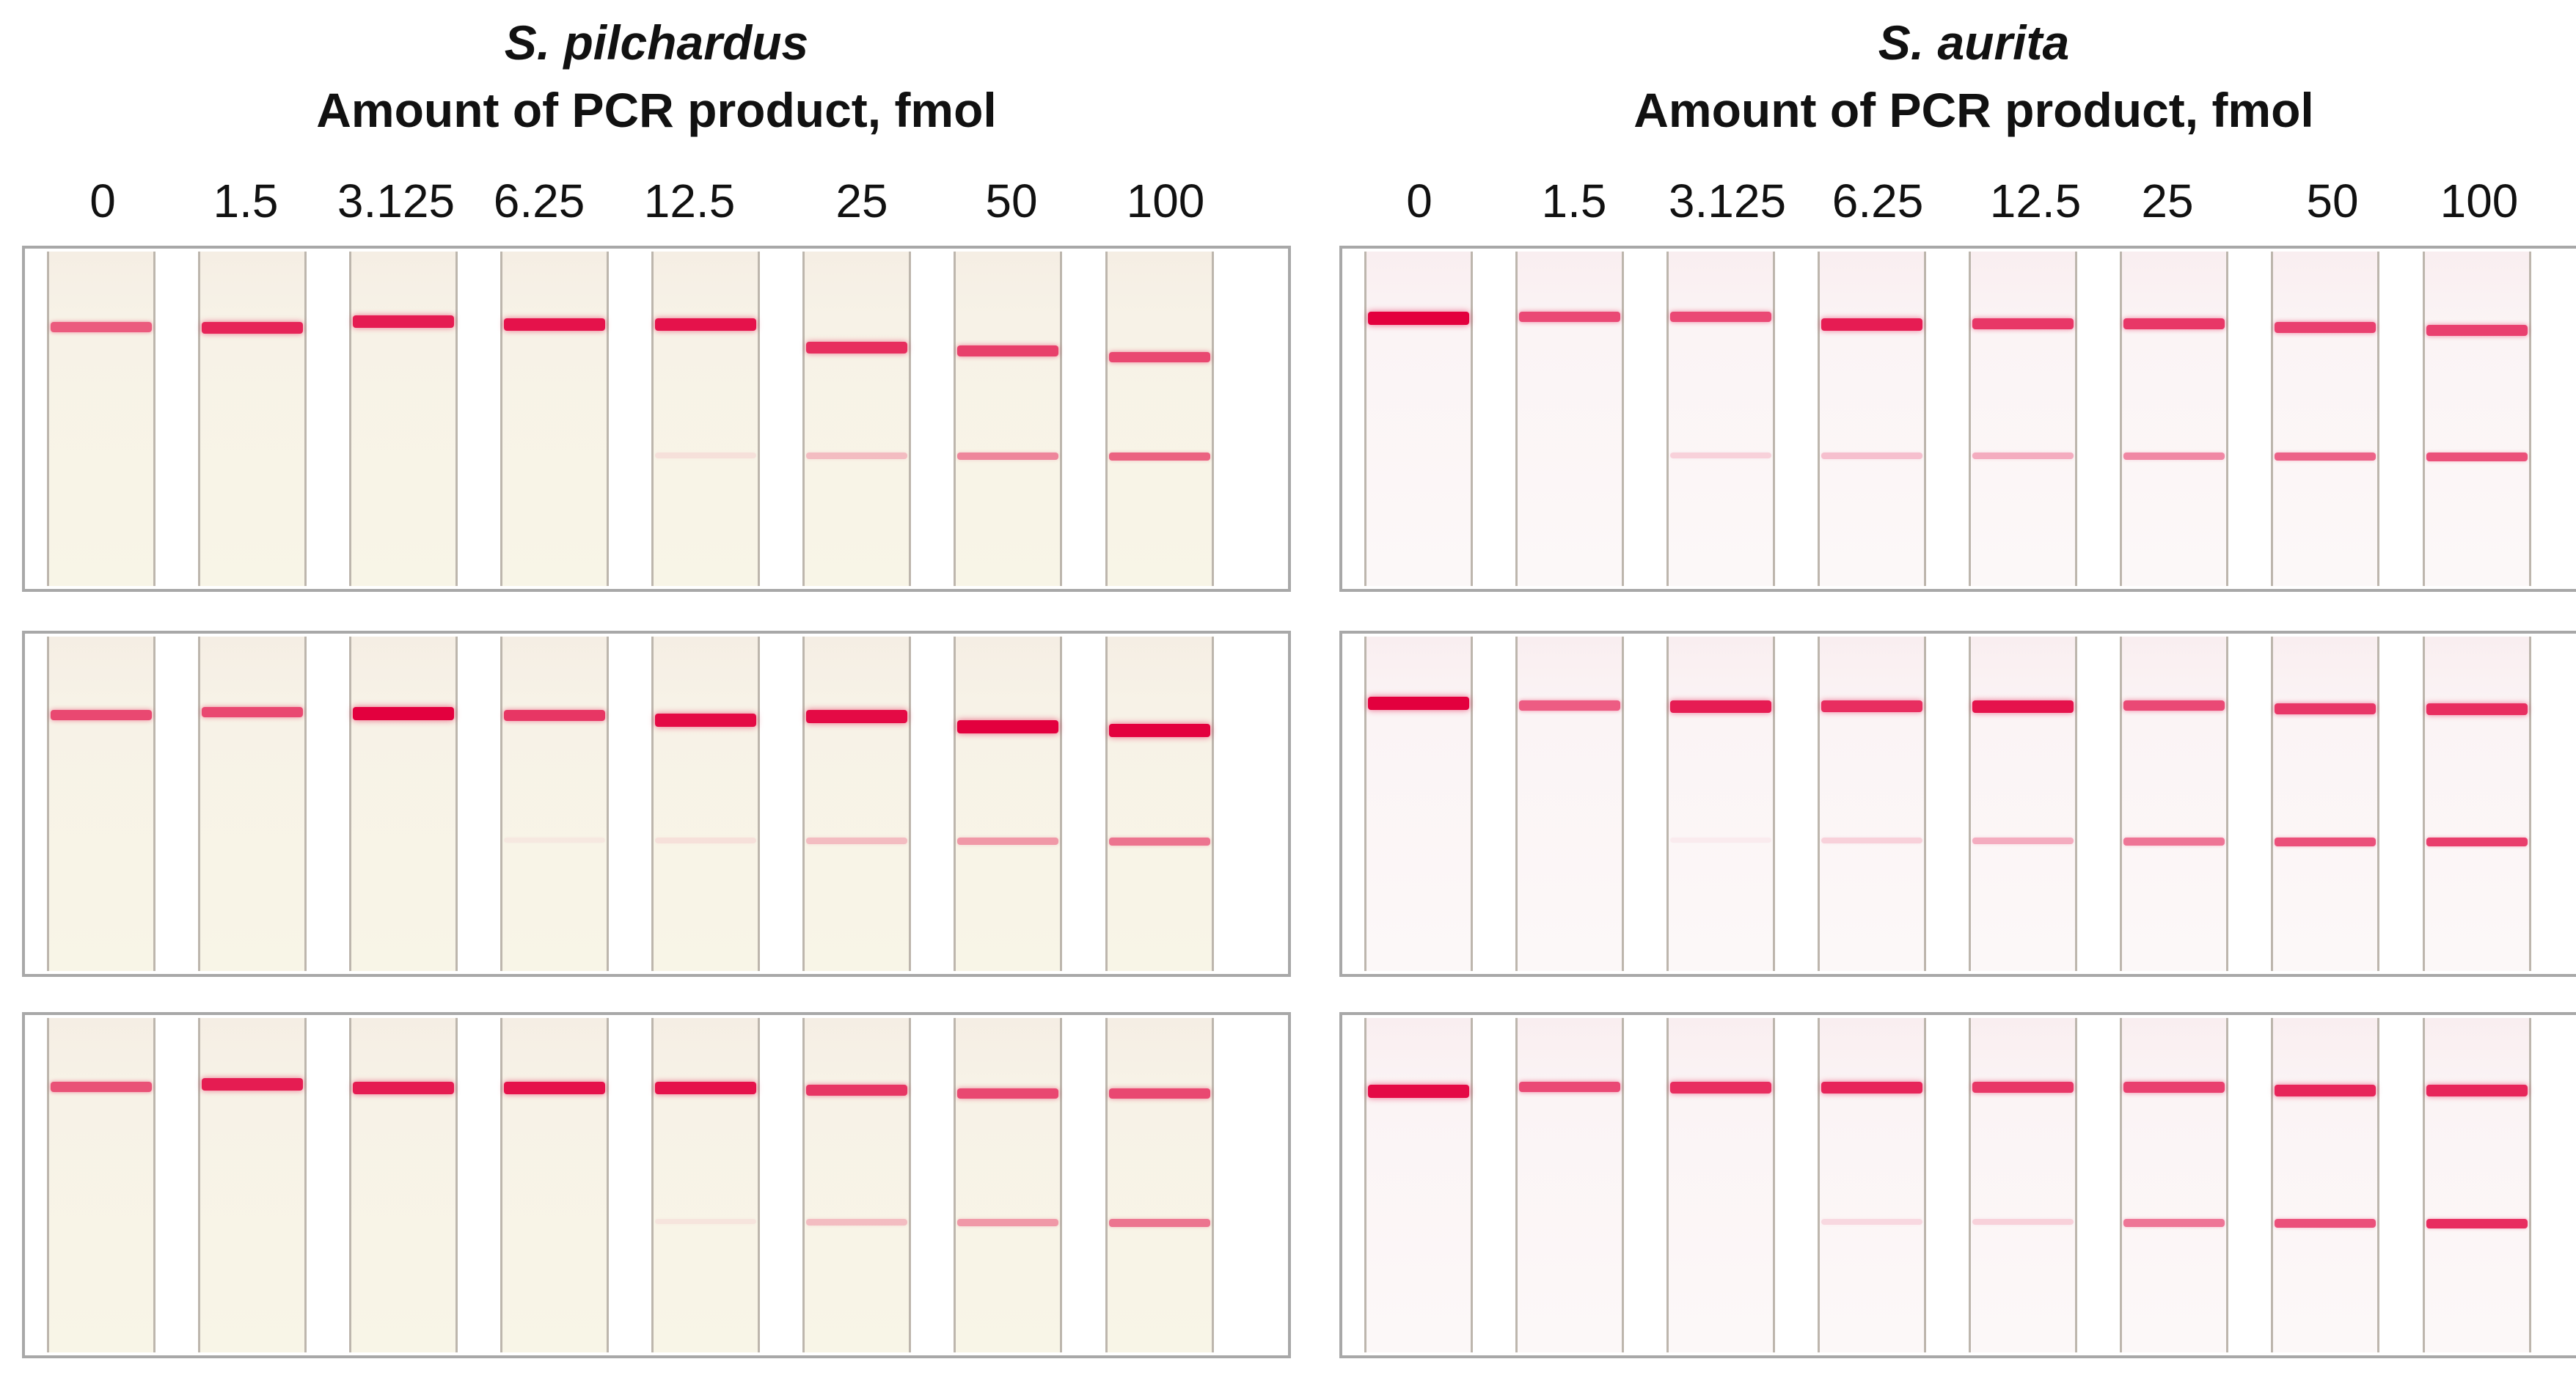 This screenshot has height=1381, width=2576. What do you see at coordinates (539, 201) in the screenshot?
I see `concentration-label: 6.25` at bounding box center [539, 201].